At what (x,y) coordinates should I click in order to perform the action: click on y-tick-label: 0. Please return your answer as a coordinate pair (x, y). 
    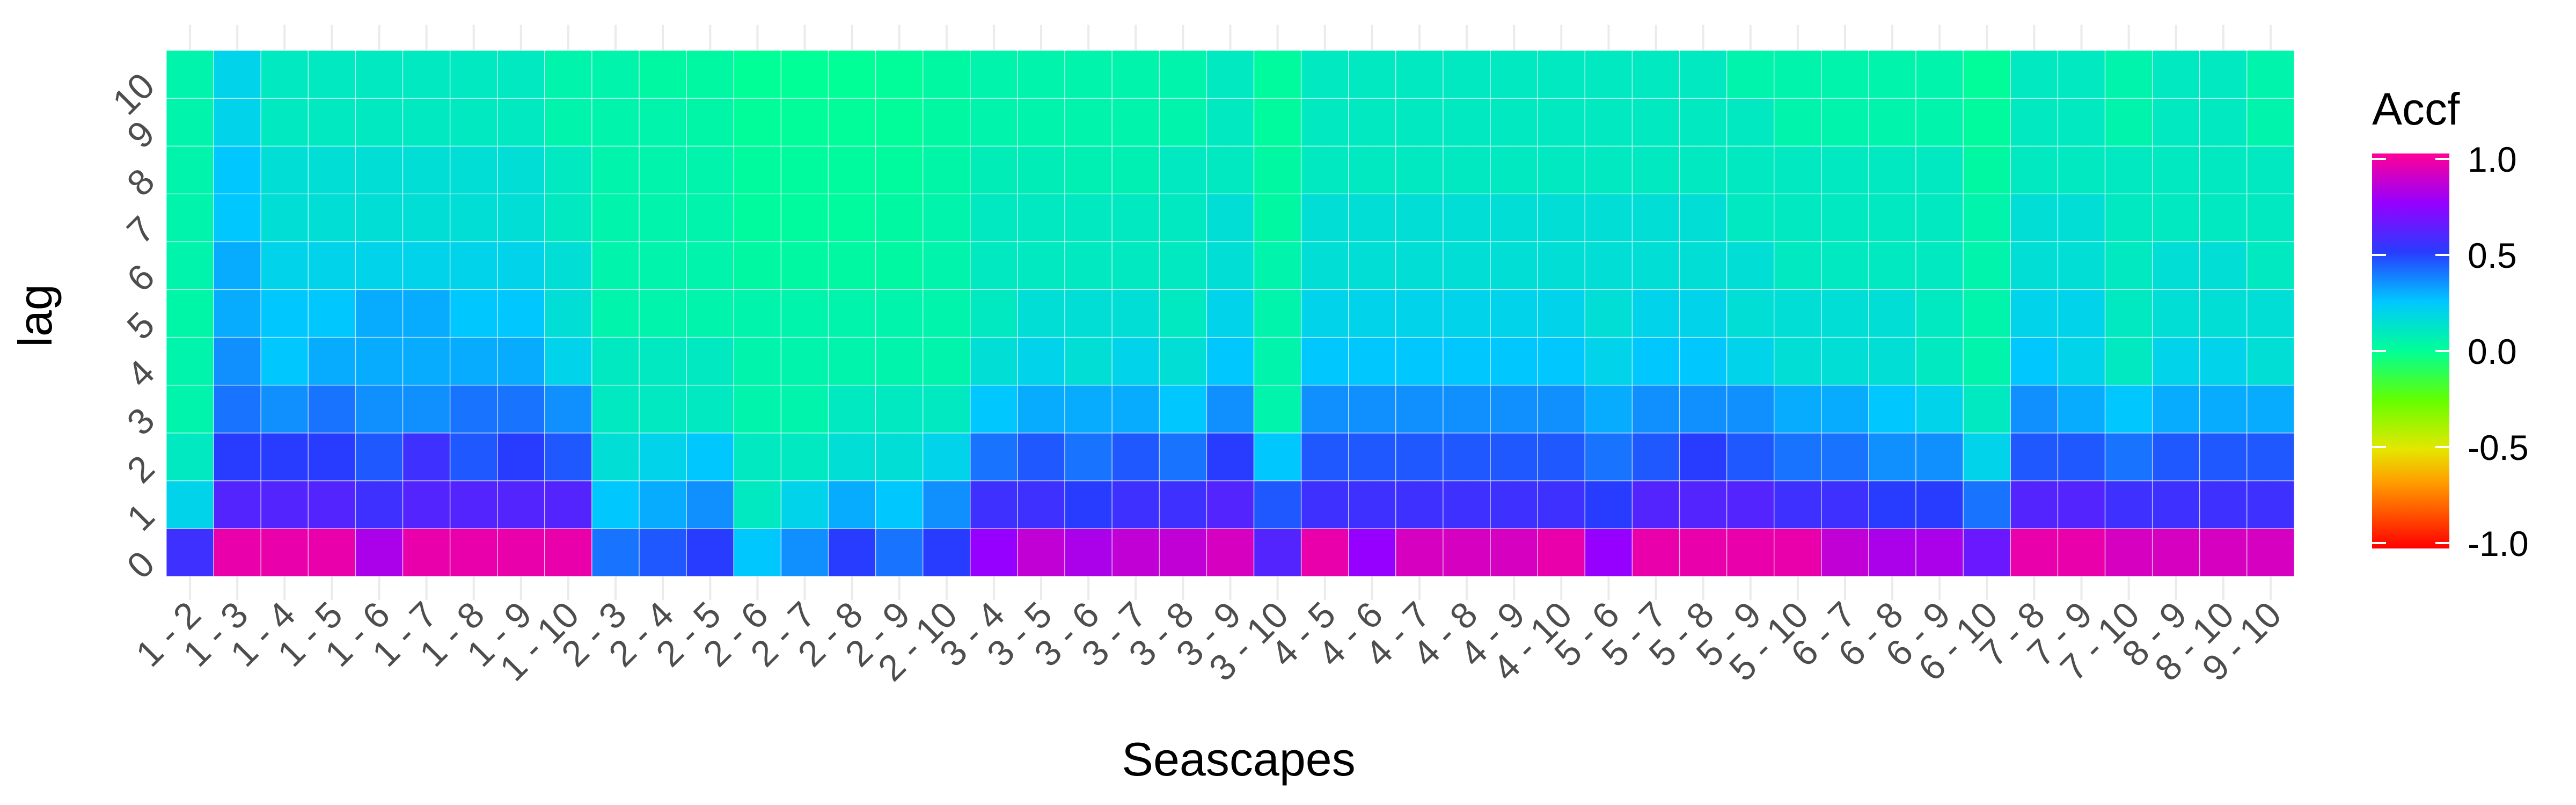
    Looking at the image, I should click on (140, 564).